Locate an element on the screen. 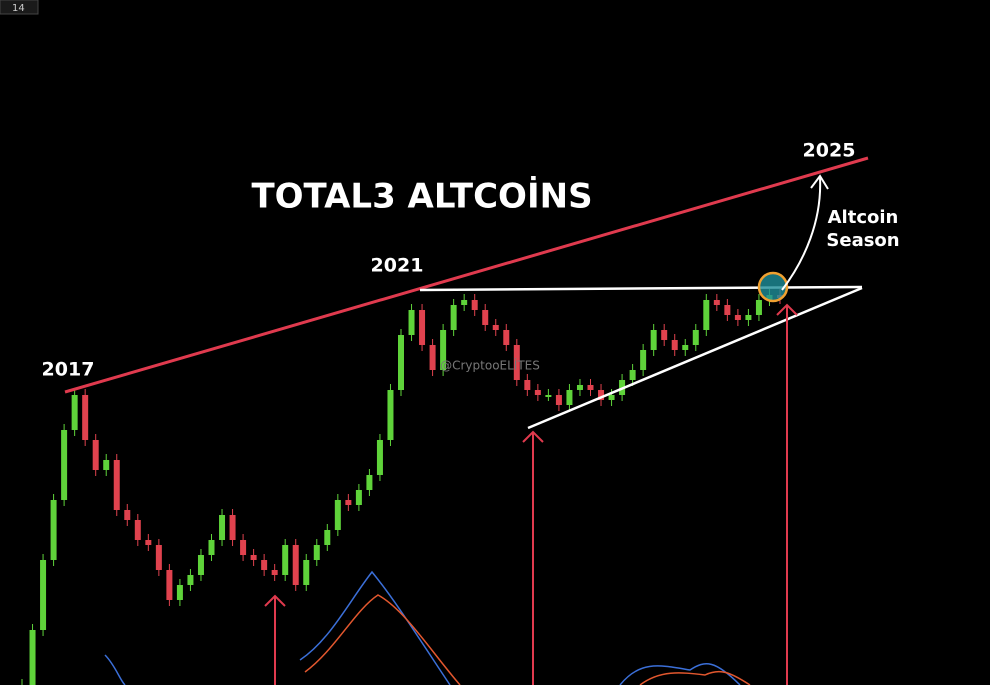 The width and height of the screenshot is (990, 685). triangle-bottom is located at coordinates (695, 358).